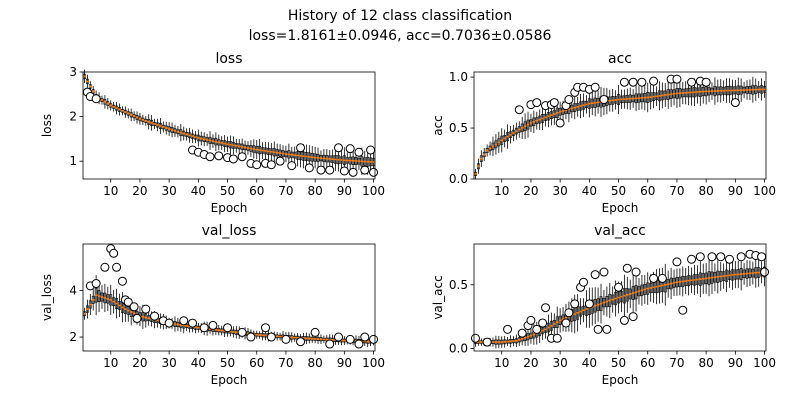 This screenshot has width=800, height=404. Describe the element at coordinates (256, 363) in the screenshot. I see `x-tick-label: 60` at that location.